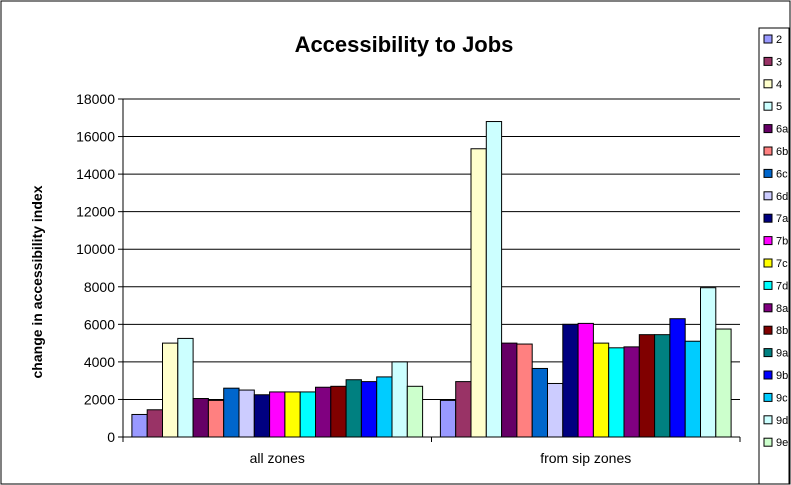  What do you see at coordinates (415, 411) in the screenshot?
I see `bar-9e-all-zones` at bounding box center [415, 411].